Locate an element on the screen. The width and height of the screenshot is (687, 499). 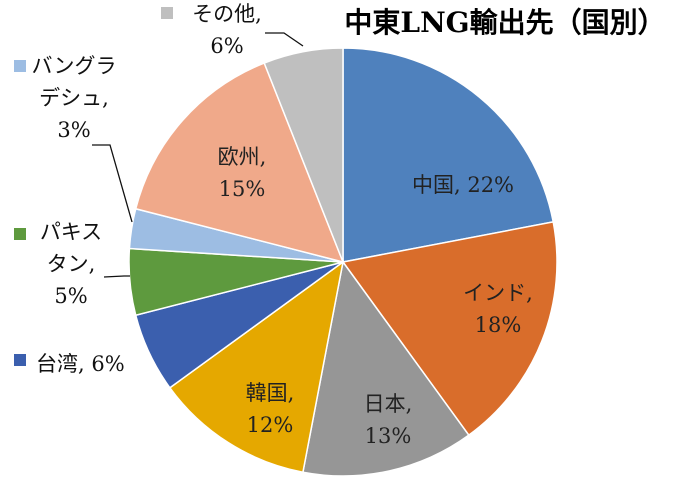
data-label-6: パキスタン, 5% is located at coordinates (71, 264).